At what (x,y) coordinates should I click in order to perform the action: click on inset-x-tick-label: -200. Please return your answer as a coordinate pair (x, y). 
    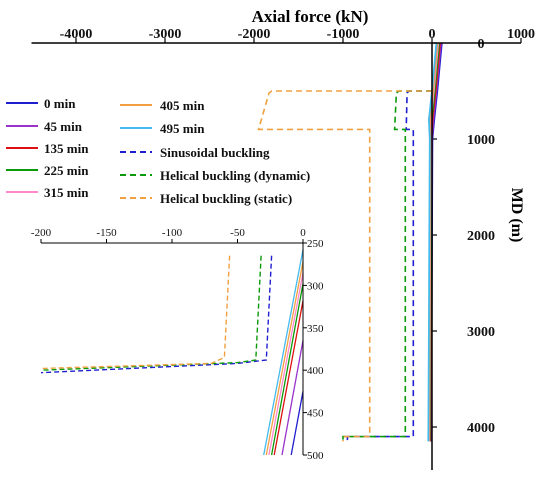
    Looking at the image, I should click on (41, 233).